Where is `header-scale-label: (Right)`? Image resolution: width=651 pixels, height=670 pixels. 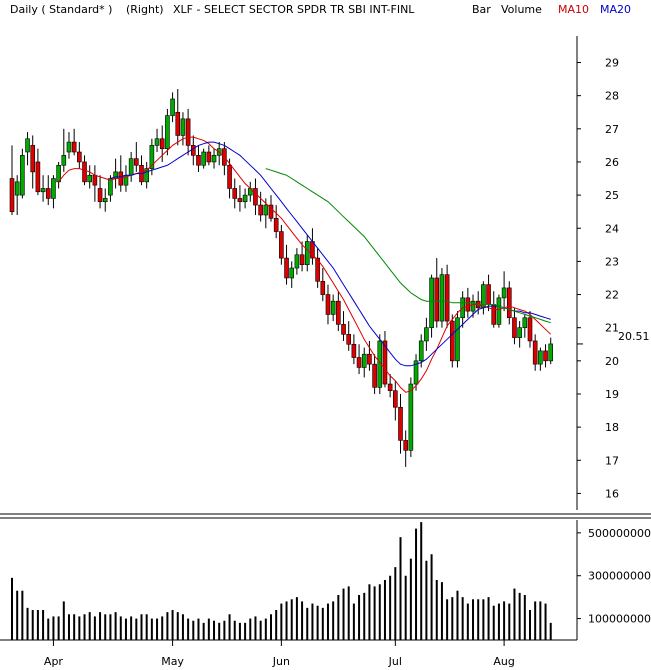
header-scale-label: (Right) is located at coordinates (145, 9).